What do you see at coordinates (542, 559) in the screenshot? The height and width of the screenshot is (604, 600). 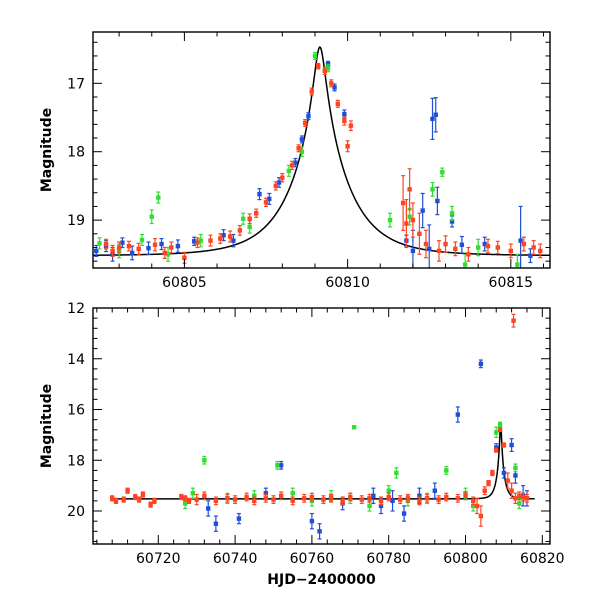 I see `bottom-xtick-label: 60820` at bounding box center [542, 559].